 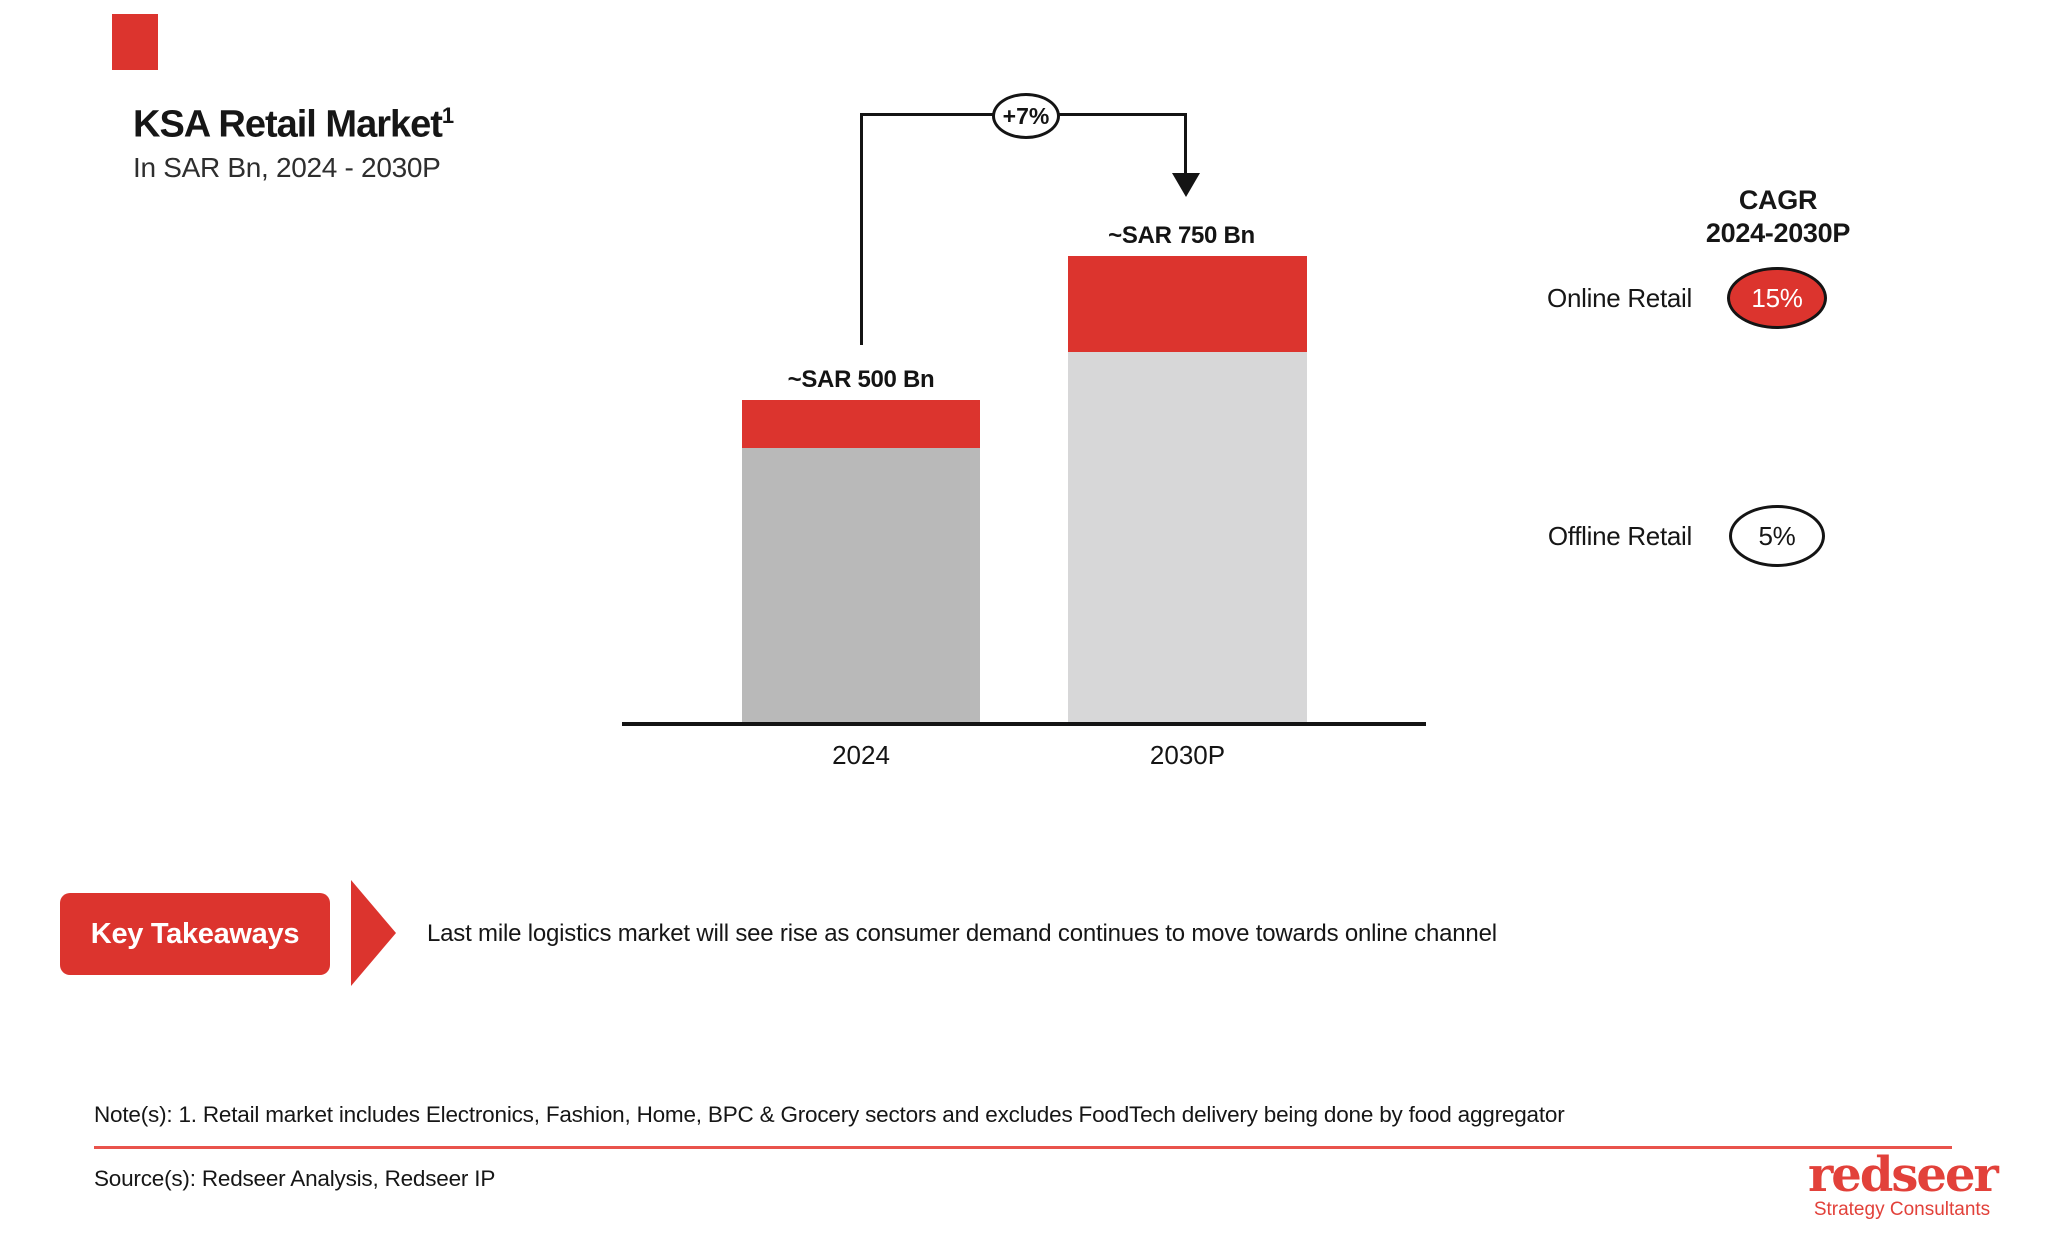 What do you see at coordinates (861, 229) in the screenshot?
I see `growth-arrow-left-line` at bounding box center [861, 229].